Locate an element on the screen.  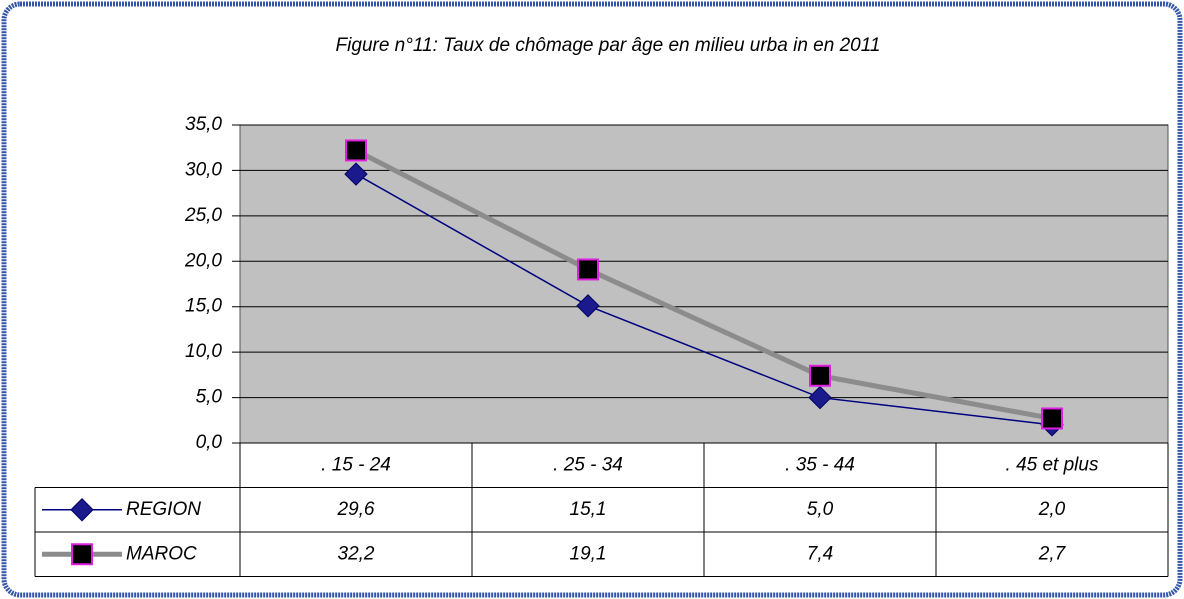
data-label: 19,1 is located at coordinates (588, 553).